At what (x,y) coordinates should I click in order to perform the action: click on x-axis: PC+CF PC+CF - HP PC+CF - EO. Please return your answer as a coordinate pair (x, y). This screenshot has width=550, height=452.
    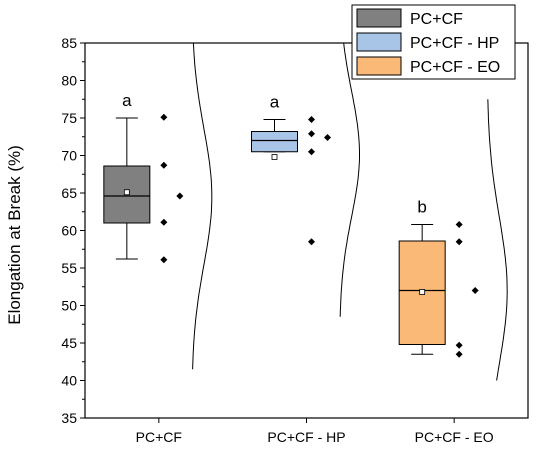
    Looking at the image, I should click on (315, 431).